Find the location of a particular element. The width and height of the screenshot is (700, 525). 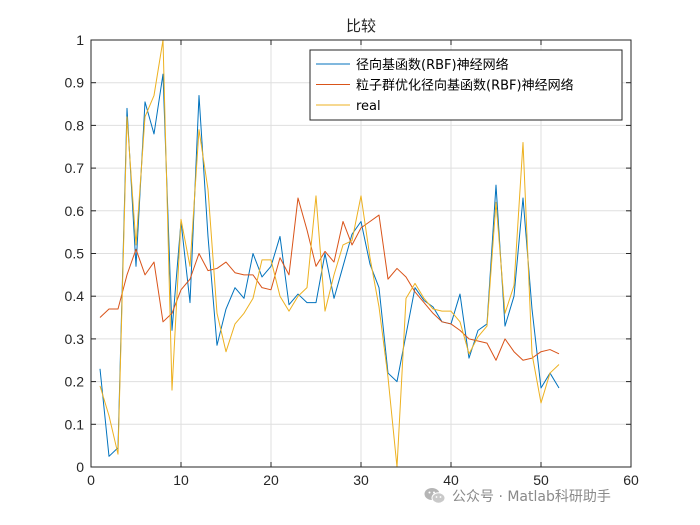

legend-label-1: 径向基函数(RBF)神经网络 is located at coordinates (432, 65).